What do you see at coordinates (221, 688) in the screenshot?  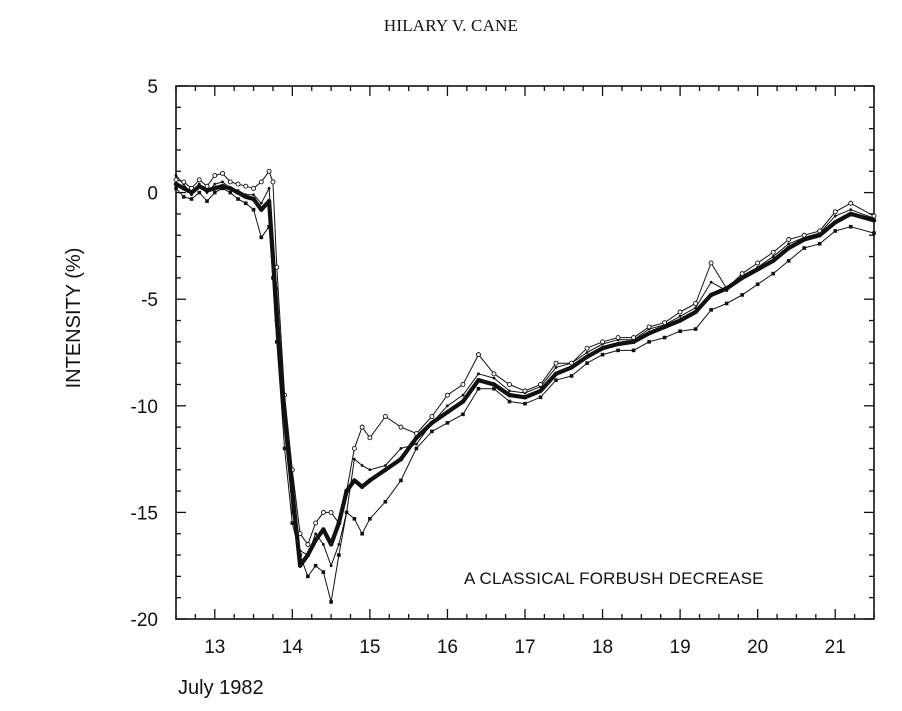 I see `x-axis-title: July 1982` at bounding box center [221, 688].